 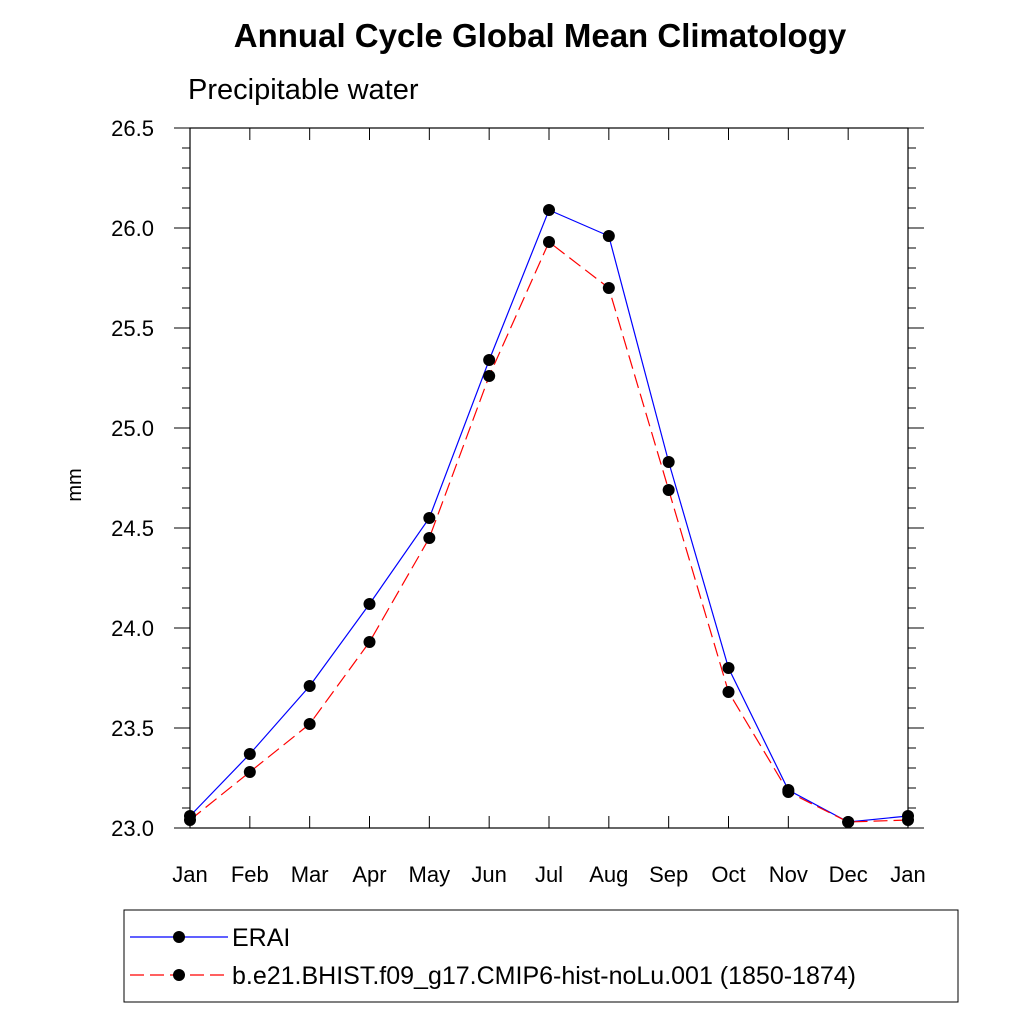 What do you see at coordinates (75, 484) in the screenshot?
I see `y-axis-label: mm` at bounding box center [75, 484].